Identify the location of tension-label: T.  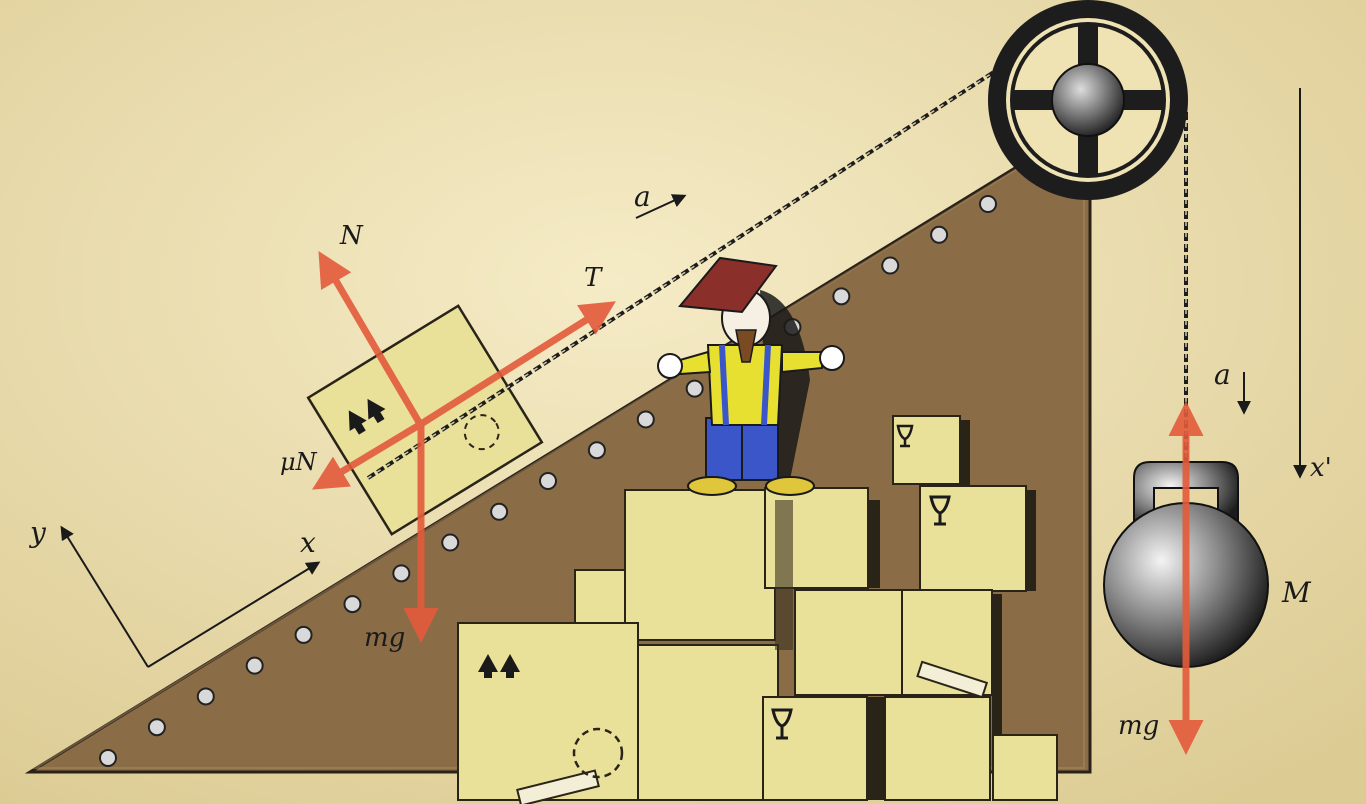
(593, 278).